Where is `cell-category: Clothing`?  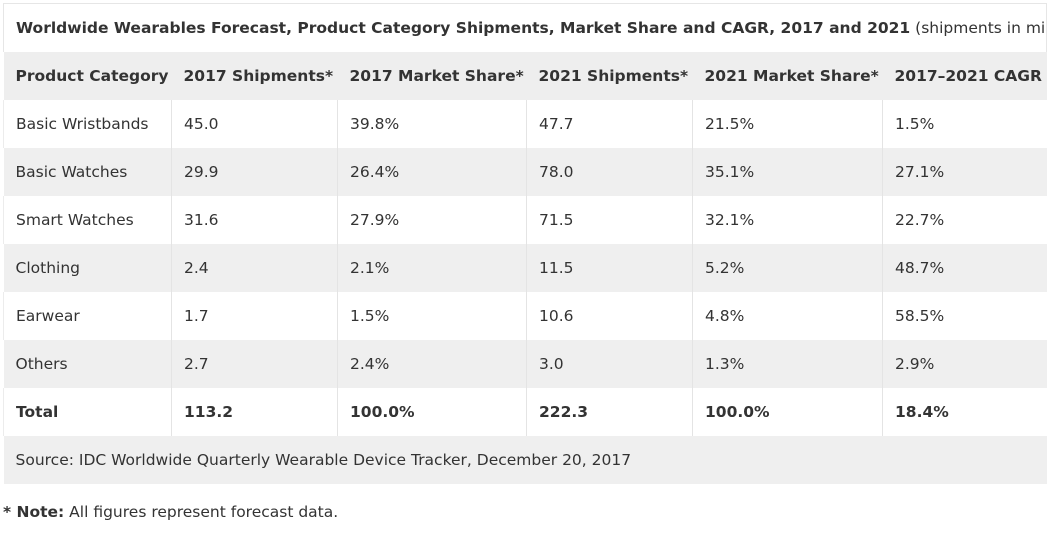
cell-category: Clothing is located at coordinates (87, 267).